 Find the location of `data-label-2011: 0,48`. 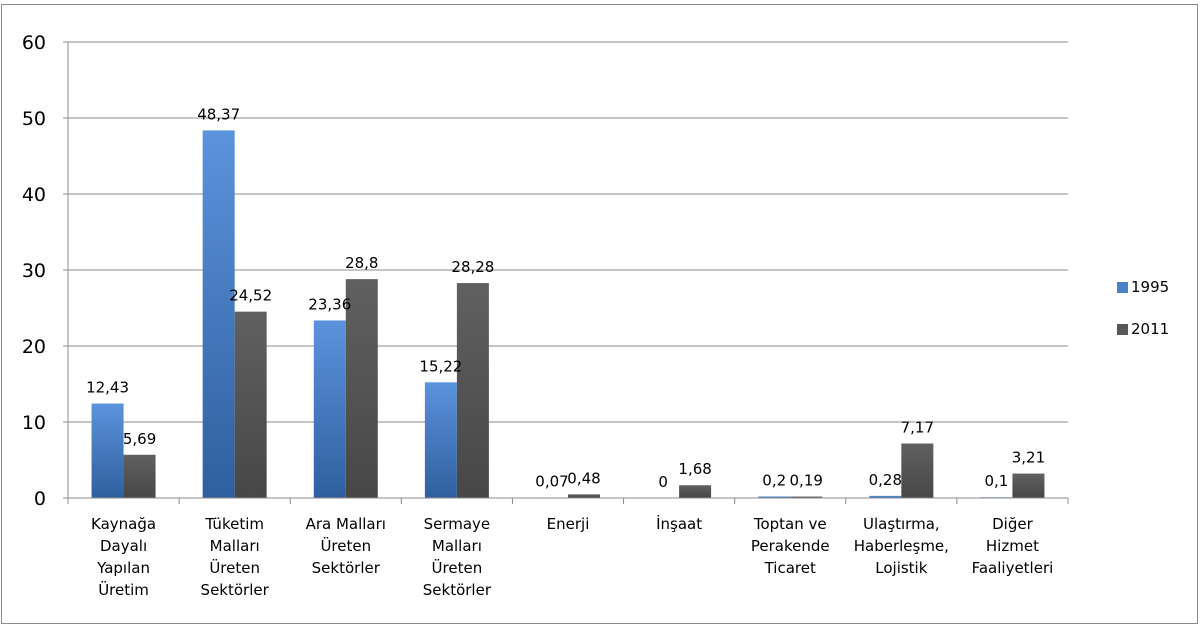

data-label-2011: 0,48 is located at coordinates (583, 478).